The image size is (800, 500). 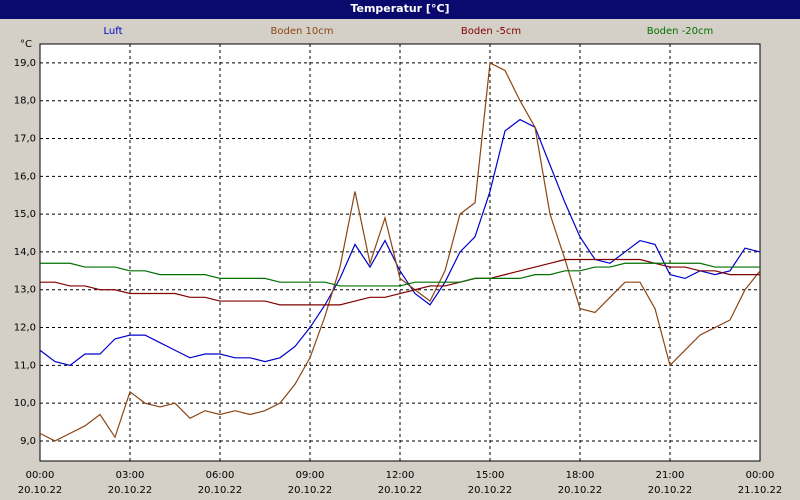 What do you see at coordinates (302, 31) in the screenshot?
I see `legend-entry: Boden 10cm` at bounding box center [302, 31].